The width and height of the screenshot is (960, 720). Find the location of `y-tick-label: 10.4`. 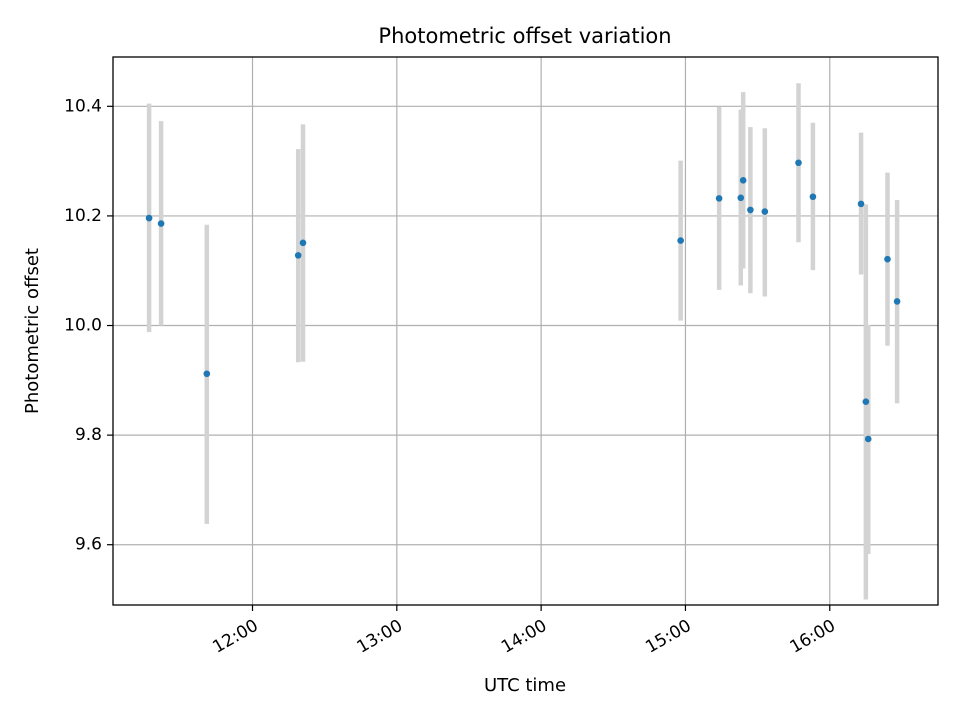

y-tick-label: 10.4 is located at coordinates (83, 106).